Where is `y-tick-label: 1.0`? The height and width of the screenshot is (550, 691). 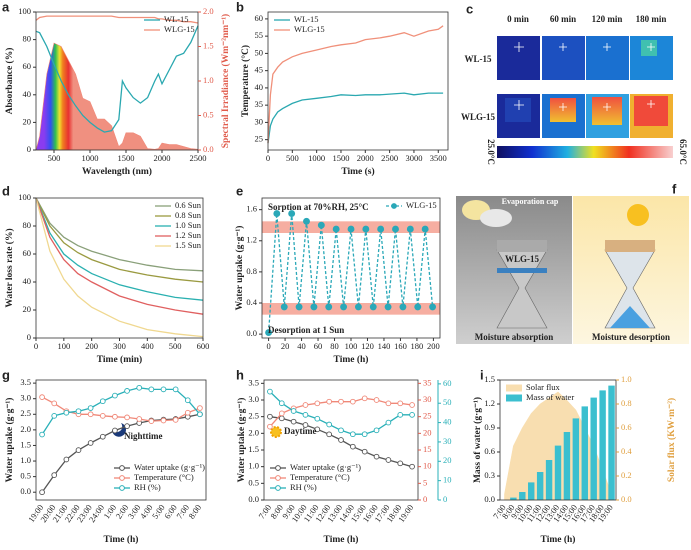 y-tick-label: 1.0 is located at coordinates (253, 466).